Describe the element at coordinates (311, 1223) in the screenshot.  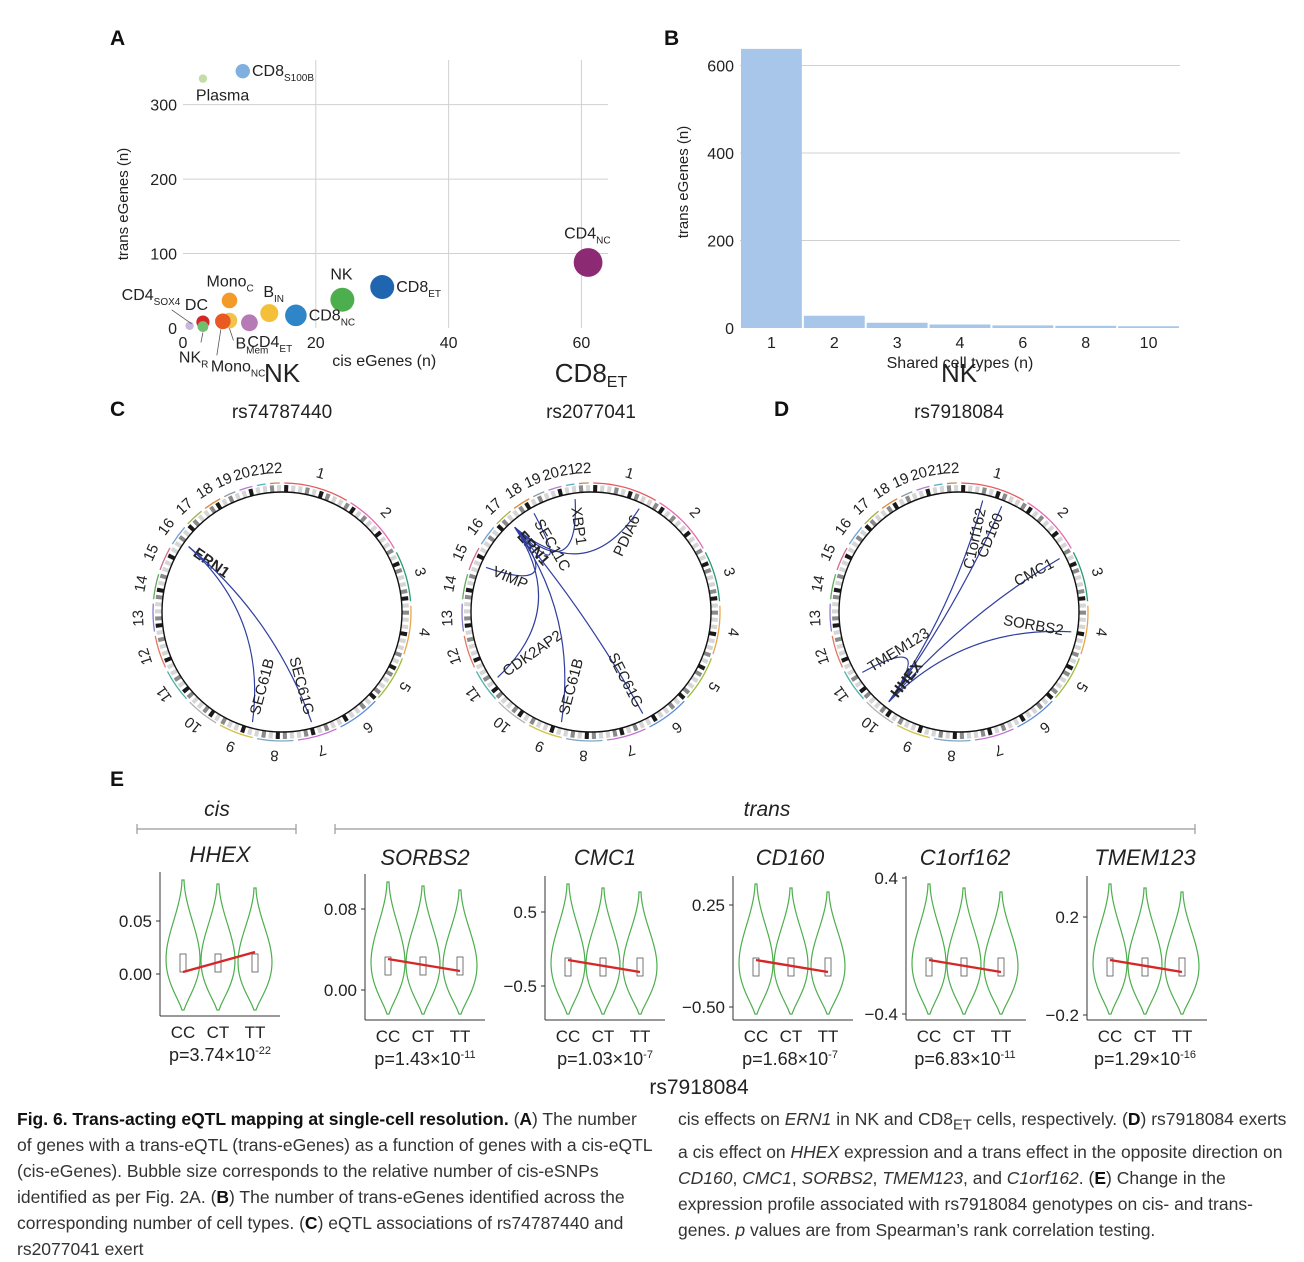
I see `caption-letter: C` at that location.